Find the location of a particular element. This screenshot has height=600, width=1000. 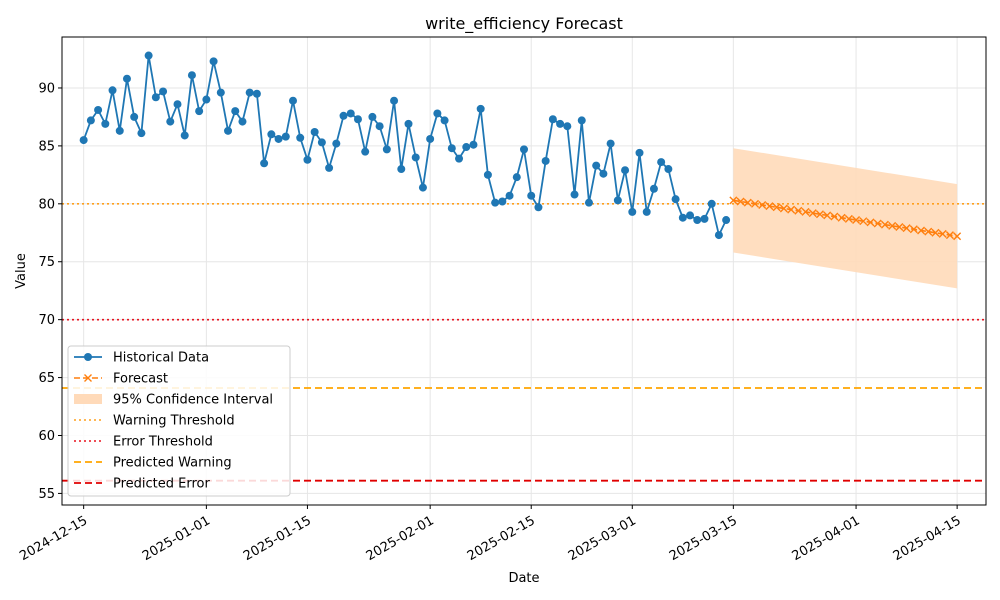

legend-label: Predicted Error is located at coordinates (162, 484).